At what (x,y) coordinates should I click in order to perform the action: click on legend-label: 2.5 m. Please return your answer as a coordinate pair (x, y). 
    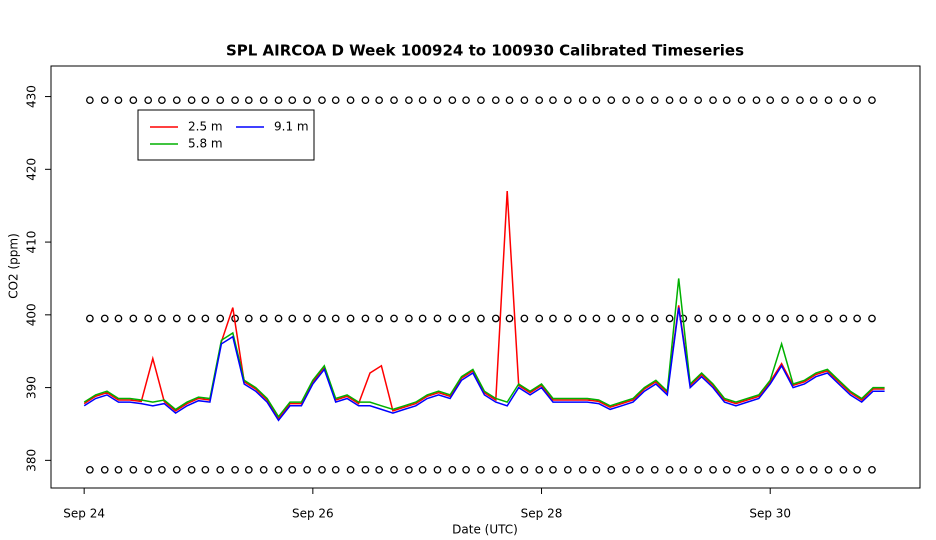
    Looking at the image, I should click on (205, 127).